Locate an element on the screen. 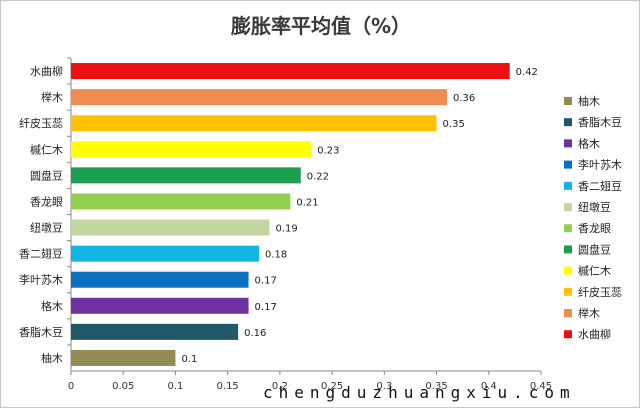 This screenshot has height=409, width=640. data-label: 0.1 is located at coordinates (189, 359).